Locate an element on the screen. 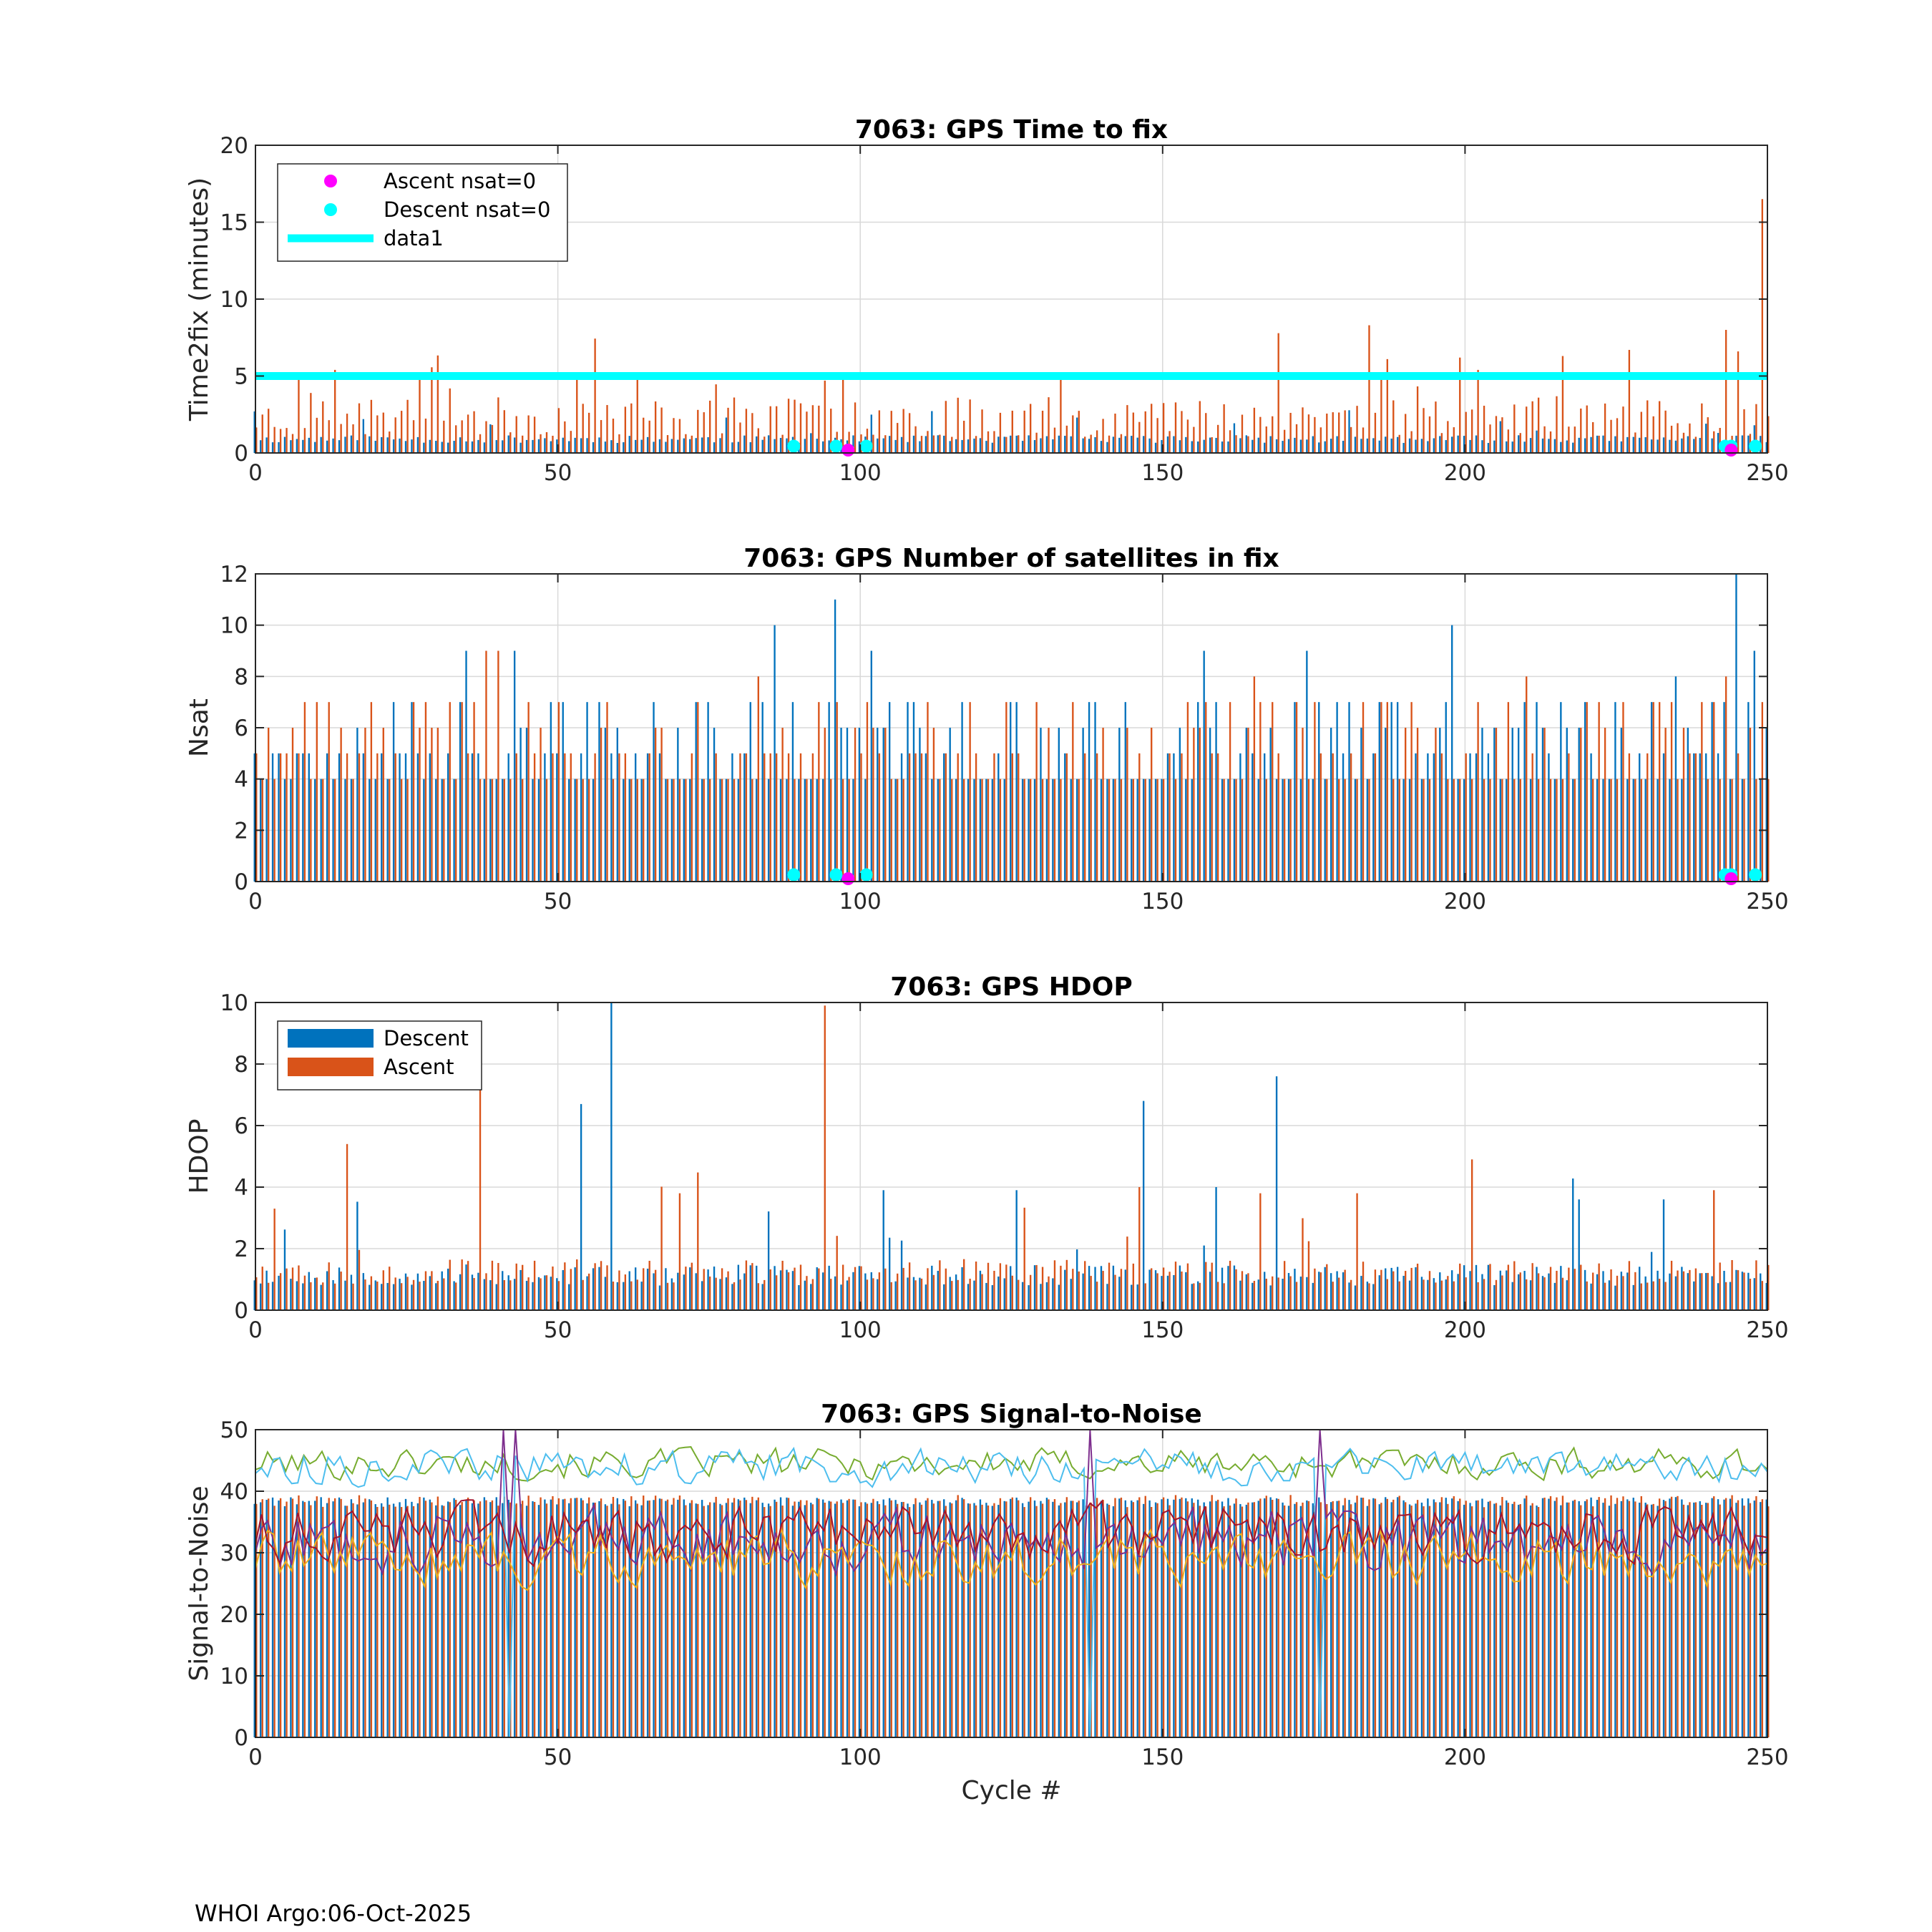  x-tick-label: 250 is located at coordinates (1767, 1330).